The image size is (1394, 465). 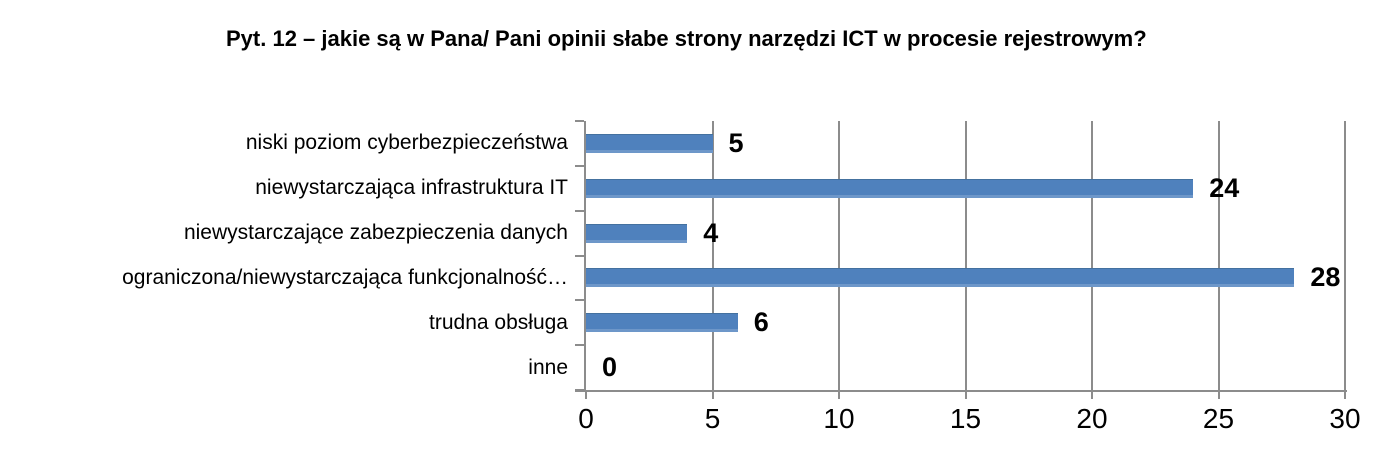 What do you see at coordinates (498, 322) in the screenshot?
I see `category-label: trudna obsługa` at bounding box center [498, 322].